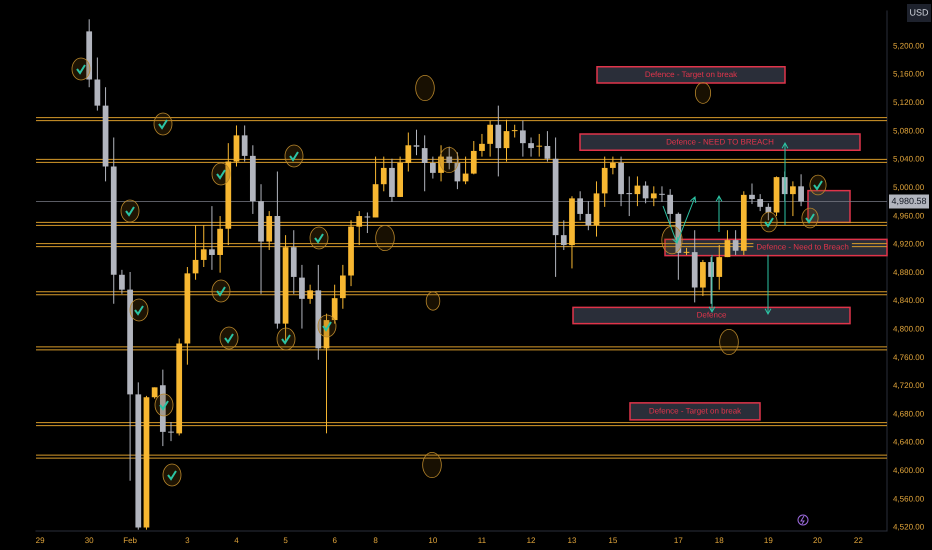  I want to click on x-tick-label: 19, so click(769, 541).